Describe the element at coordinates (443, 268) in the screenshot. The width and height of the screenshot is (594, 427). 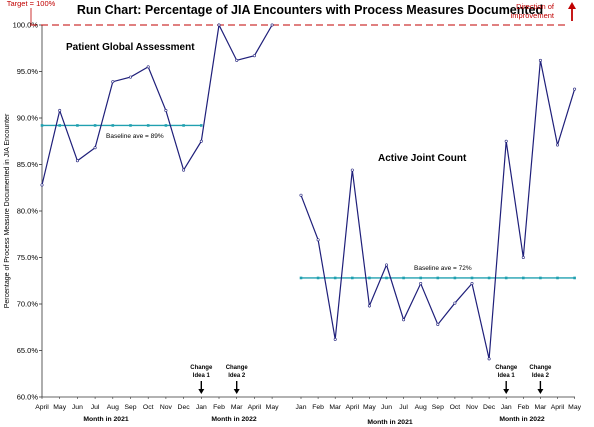
I see `baseline-label: Baseline ave = 72%` at that location.